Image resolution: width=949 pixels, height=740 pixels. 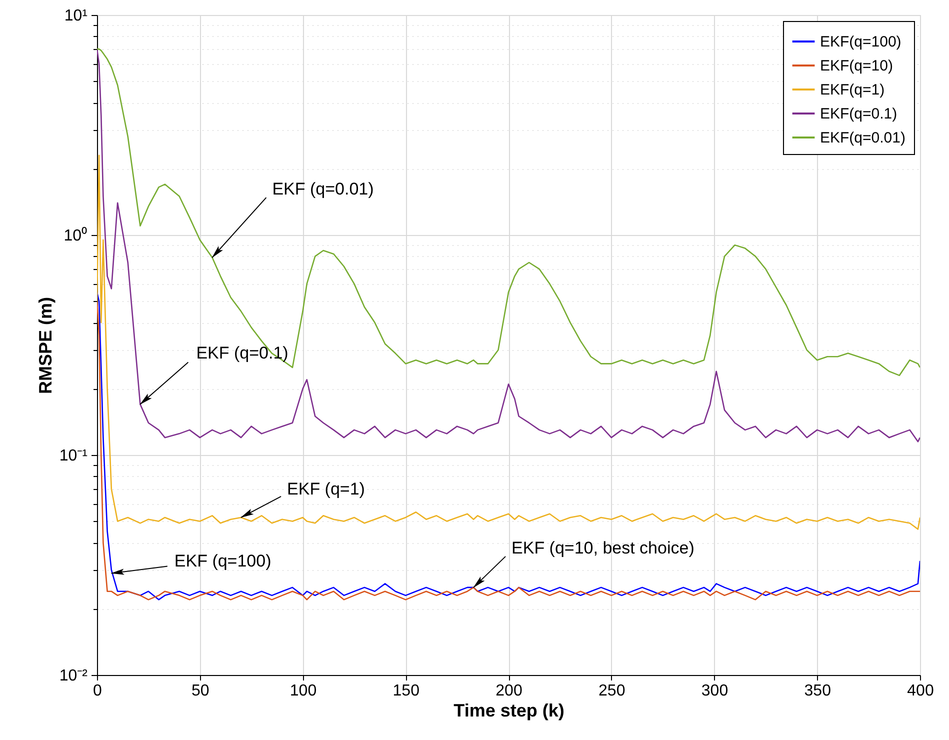 I want to click on legend-label: EKF(q=0.1), so click(x=859, y=114).